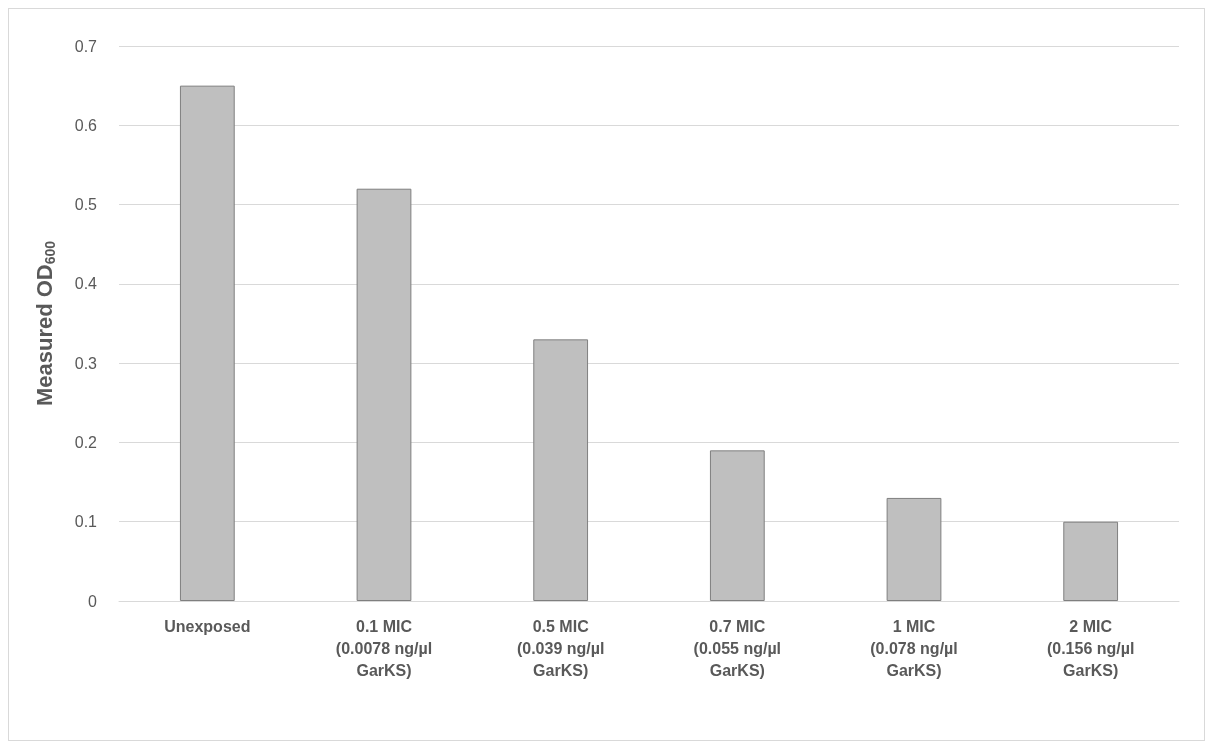 The width and height of the screenshot is (1213, 749). Describe the element at coordinates (207, 626) in the screenshot. I see `x-tick-label: Unexposed` at that location.